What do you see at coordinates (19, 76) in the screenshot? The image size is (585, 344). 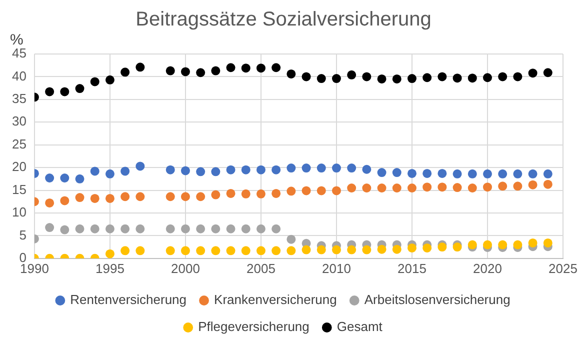 I see `y-tick-label: 40` at bounding box center [19, 76].